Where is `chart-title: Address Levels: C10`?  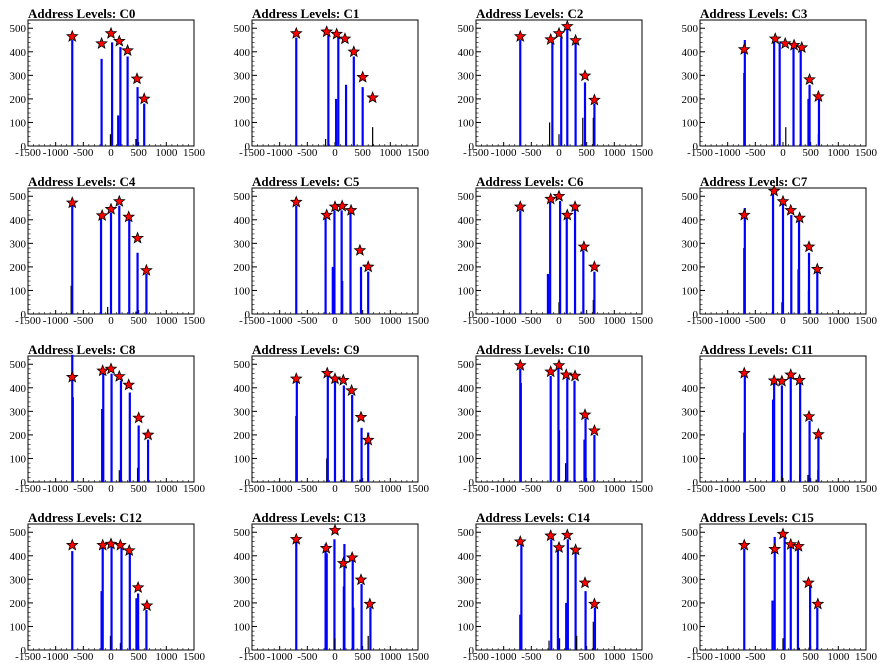
chart-title: Address Levels: C10 is located at coordinates (533, 349).